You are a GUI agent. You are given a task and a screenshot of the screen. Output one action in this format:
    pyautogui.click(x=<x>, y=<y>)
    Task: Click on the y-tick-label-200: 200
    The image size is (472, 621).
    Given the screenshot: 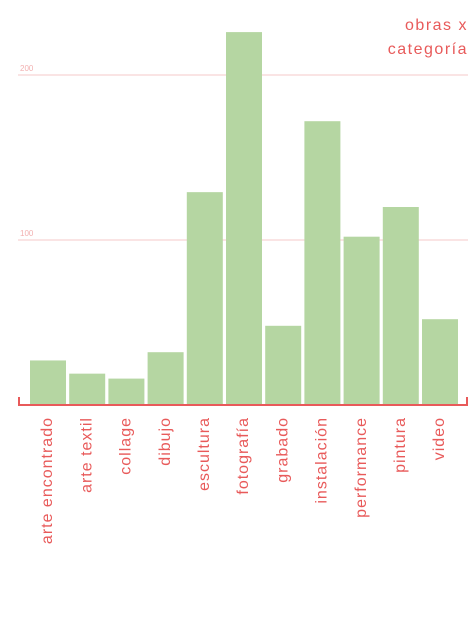 What is the action you would take?
    pyautogui.click(x=27, y=68)
    